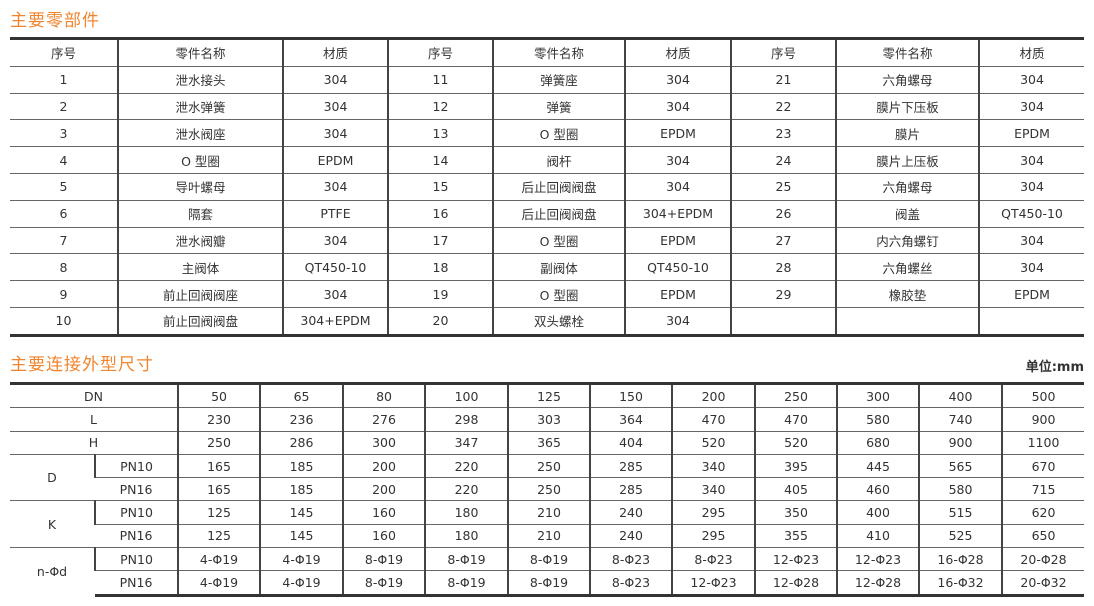 This screenshot has width=1094, height=606. Describe the element at coordinates (713, 394) in the screenshot. I see `table-cell: 200` at that location.